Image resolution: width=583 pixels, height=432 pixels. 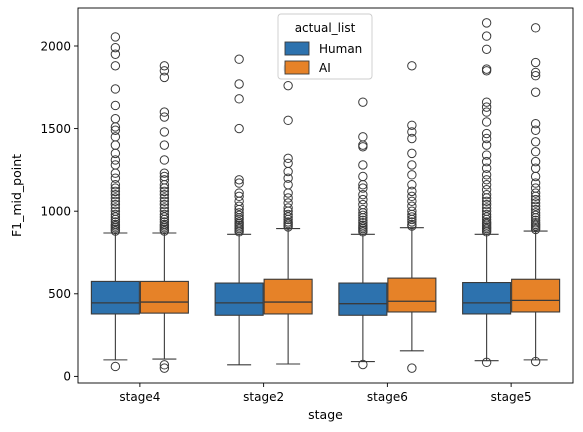 I want to click on legend: actual_list Human AI, so click(x=325, y=46).